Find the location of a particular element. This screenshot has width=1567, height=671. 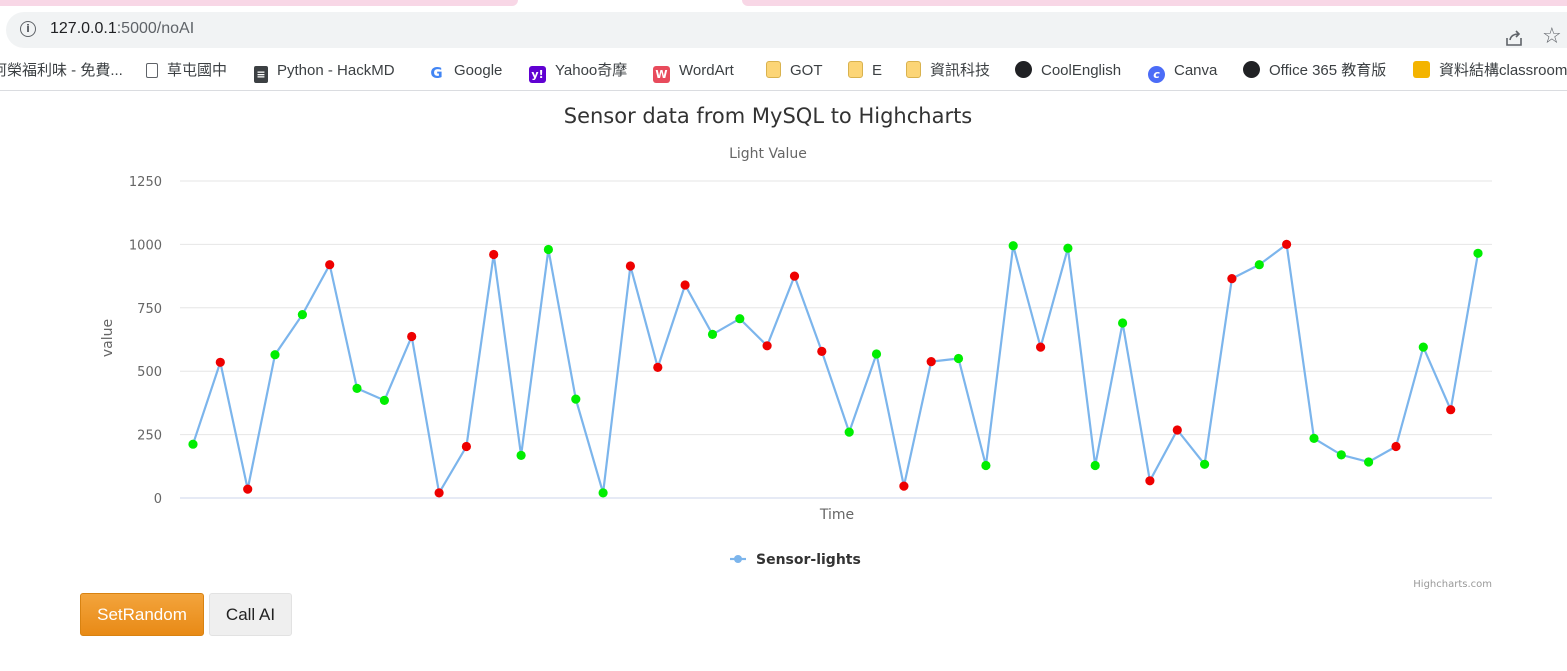

legend: Sensor-lights is located at coordinates (795, 560).